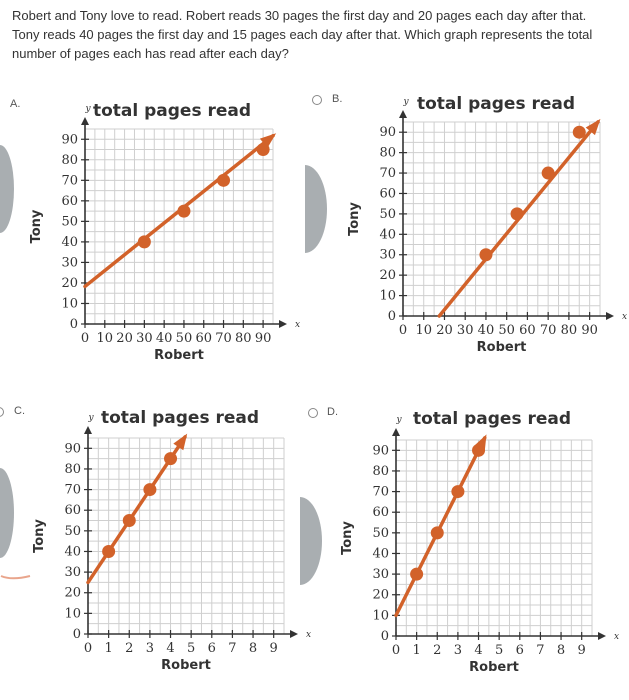 This screenshot has height=700, width=629. Describe the element at coordinates (150, 648) in the screenshot. I see `x-tick-label: 3` at that location.